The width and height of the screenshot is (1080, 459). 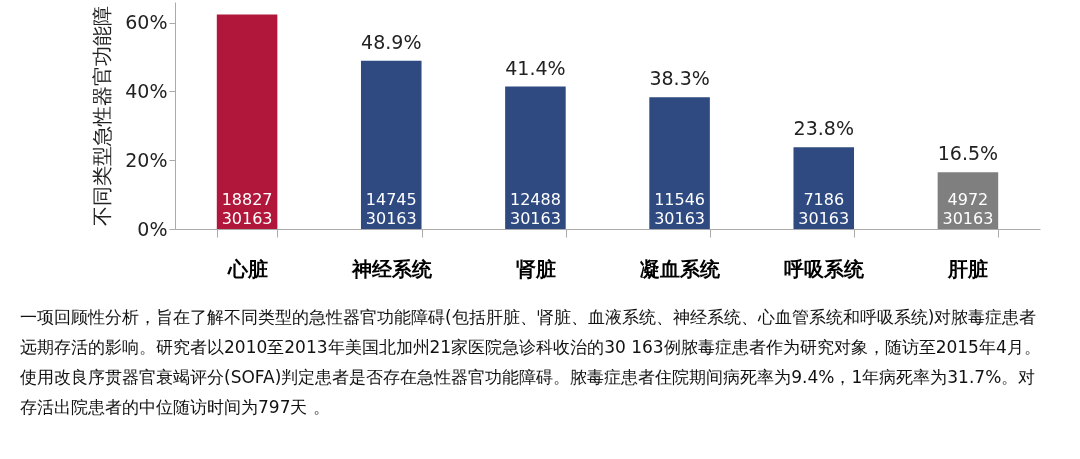 I want to click on y-tick-label: 0%, so click(x=152, y=228).